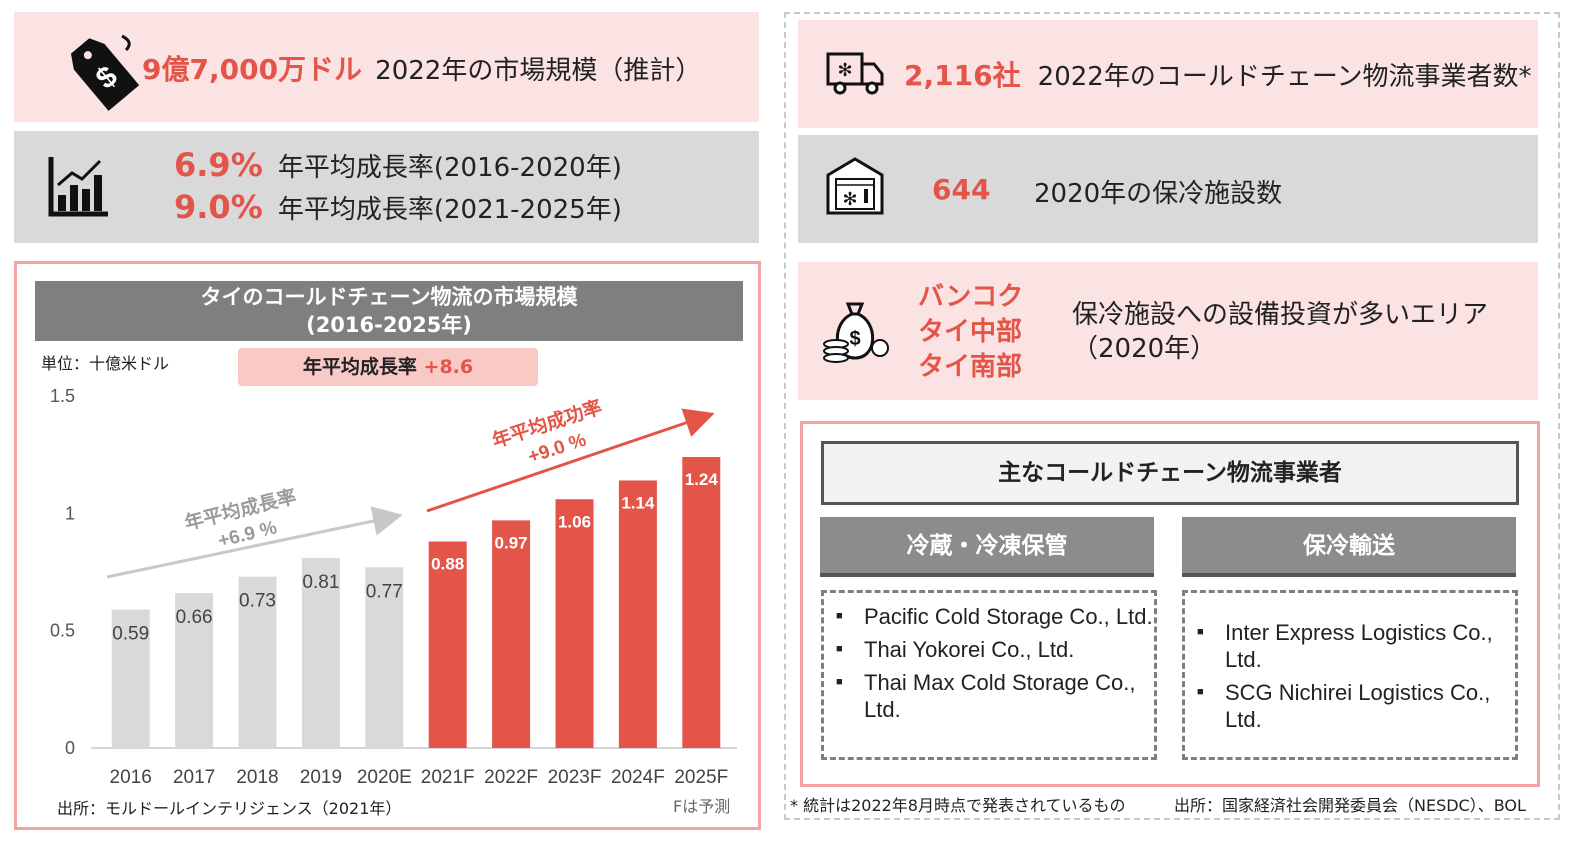  What do you see at coordinates (449, 210) in the screenshot?
I see `cagr-2021-2025-label: 年平均成長率(2021-2025年)` at bounding box center [449, 210].